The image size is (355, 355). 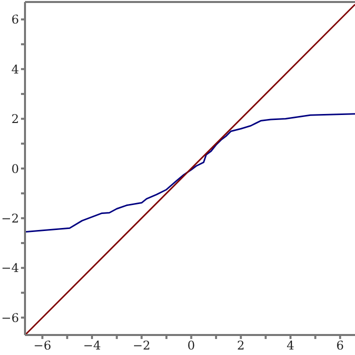 What do you see at coordinates (10, 218) in the screenshot?
I see `y-tick-label: −2` at bounding box center [10, 218].